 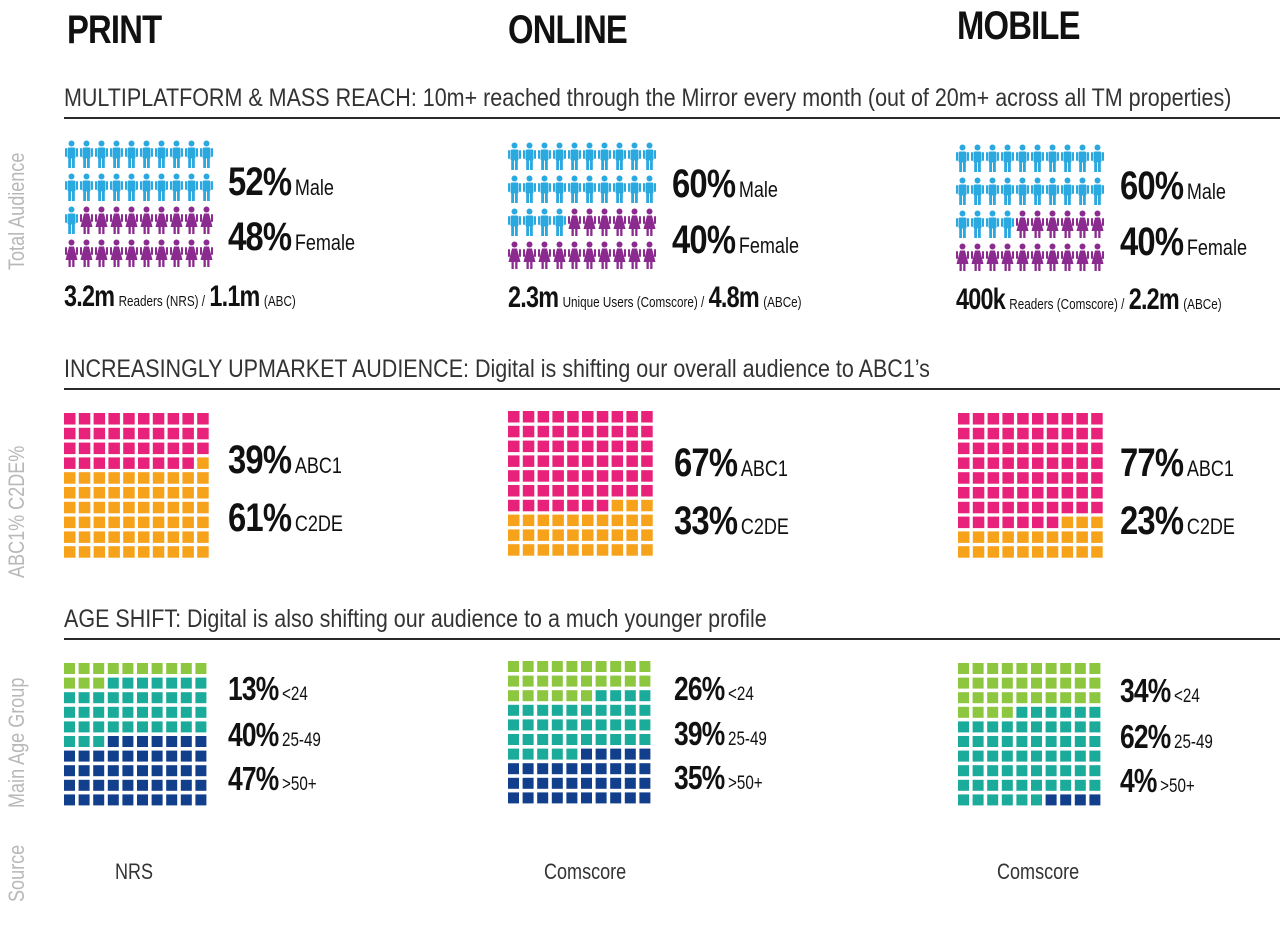 What do you see at coordinates (720, 733) in the screenshot?
I see `stat-age-25-49: 39% 25-49` at bounding box center [720, 733].